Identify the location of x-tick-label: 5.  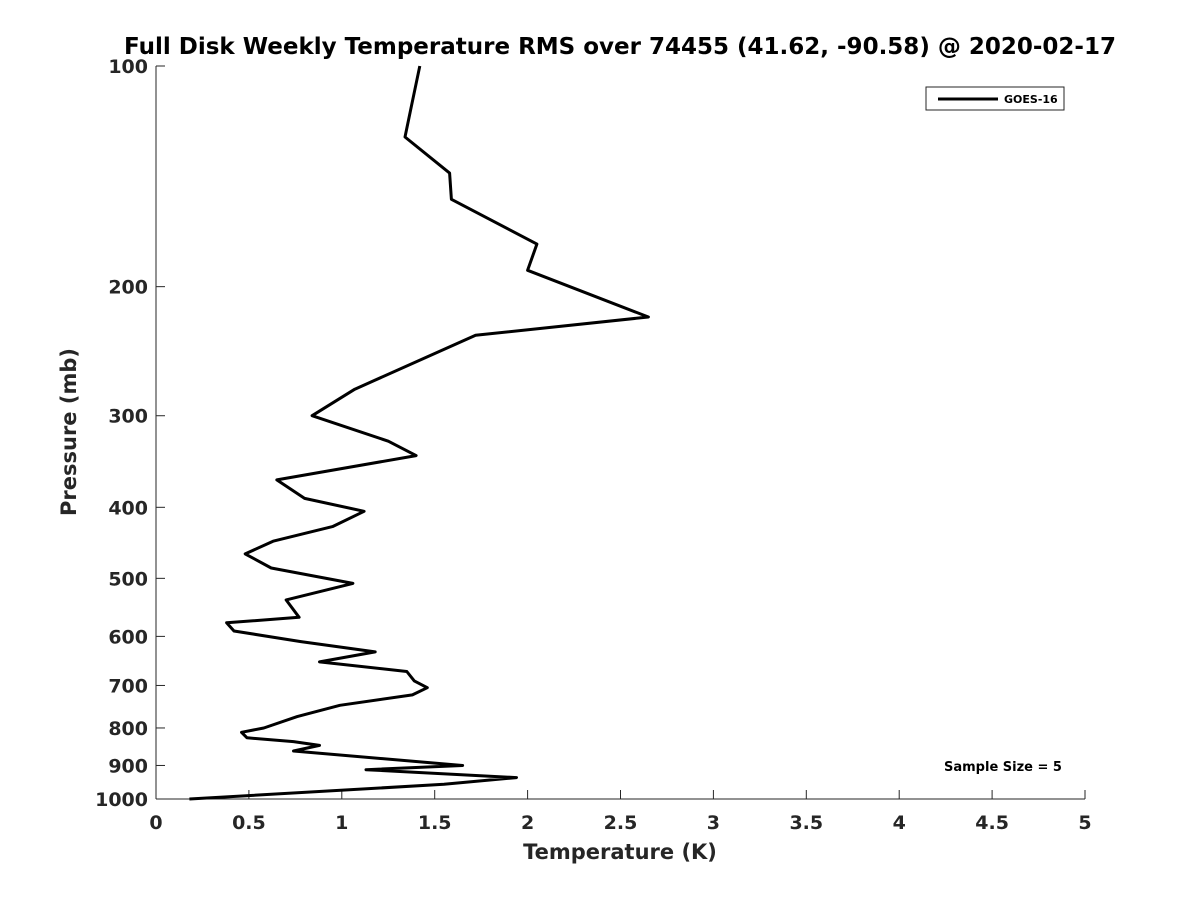
(1084, 823).